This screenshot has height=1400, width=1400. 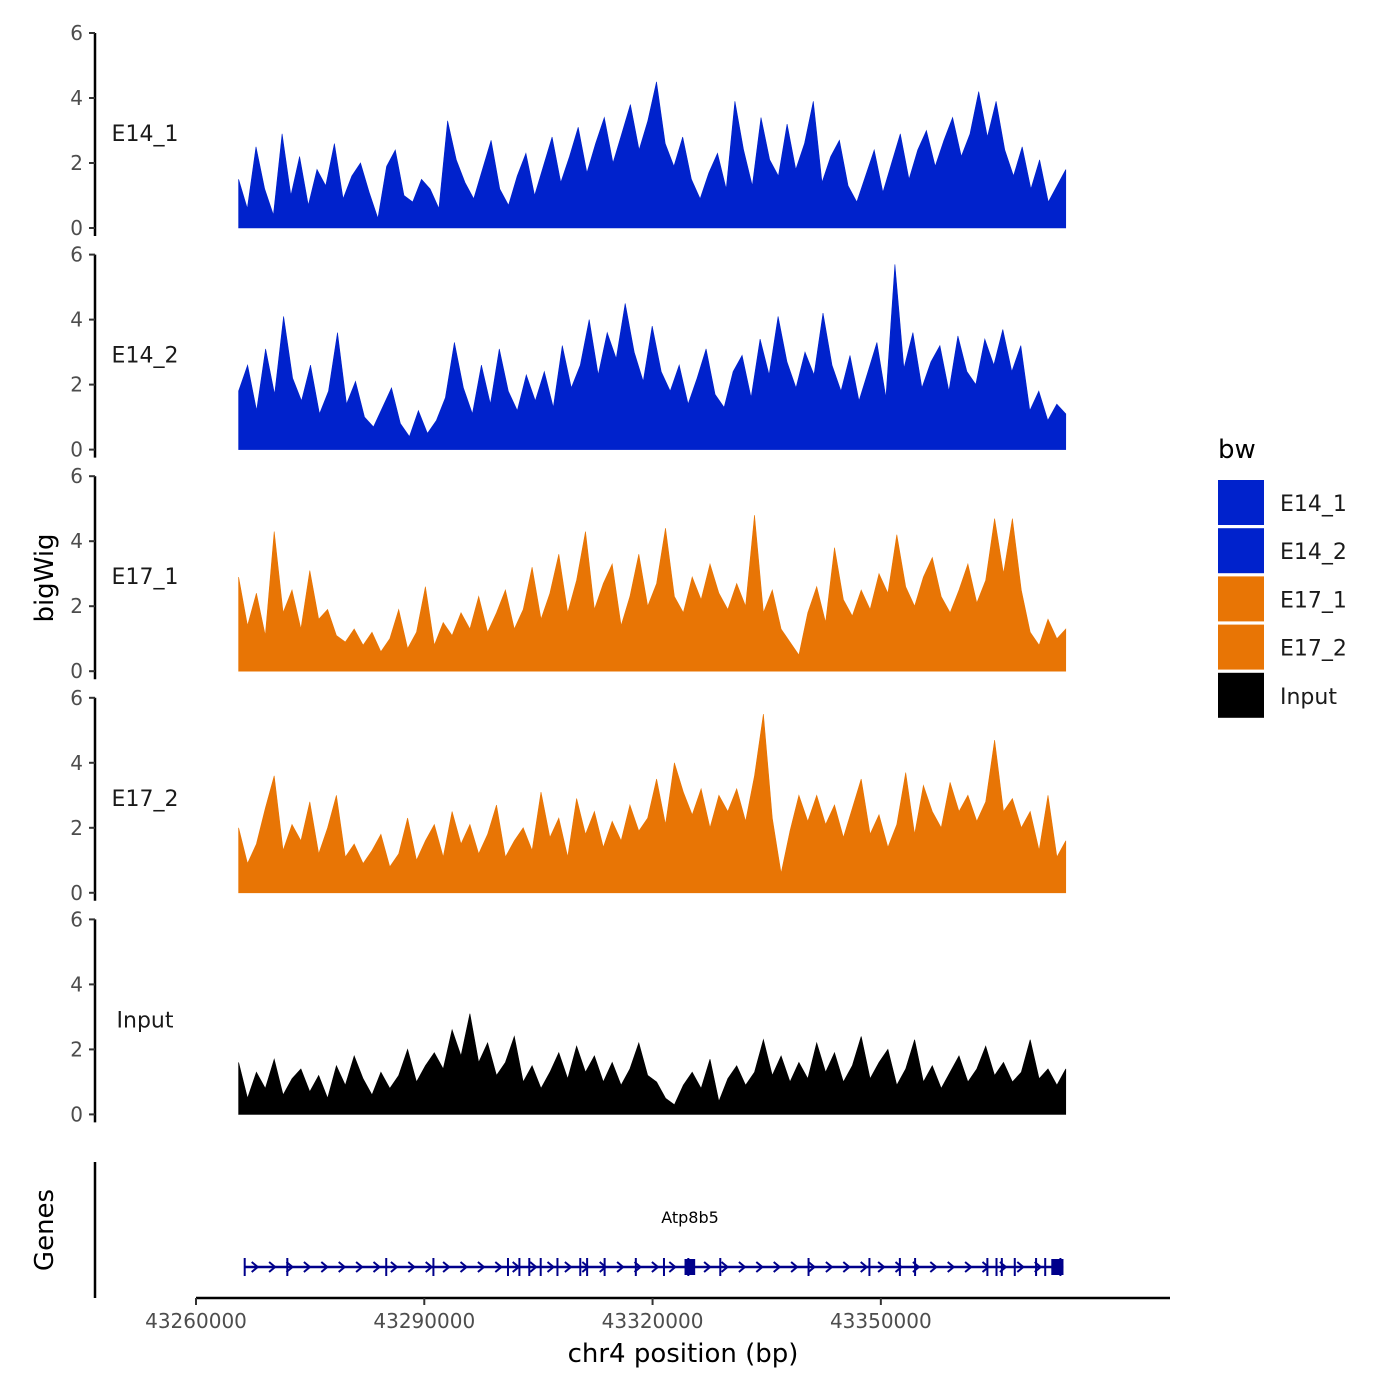 I want to click on track-labels: E14_1 E14_2 E17_1 E17_2 Input, so click(x=145, y=577).